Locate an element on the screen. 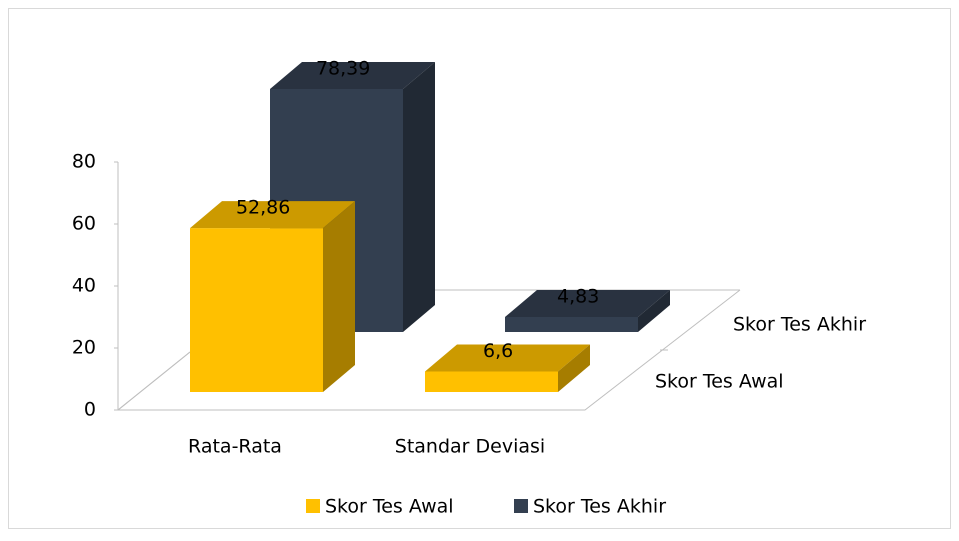  depth-label: Skor Tes Awal is located at coordinates (719, 382).